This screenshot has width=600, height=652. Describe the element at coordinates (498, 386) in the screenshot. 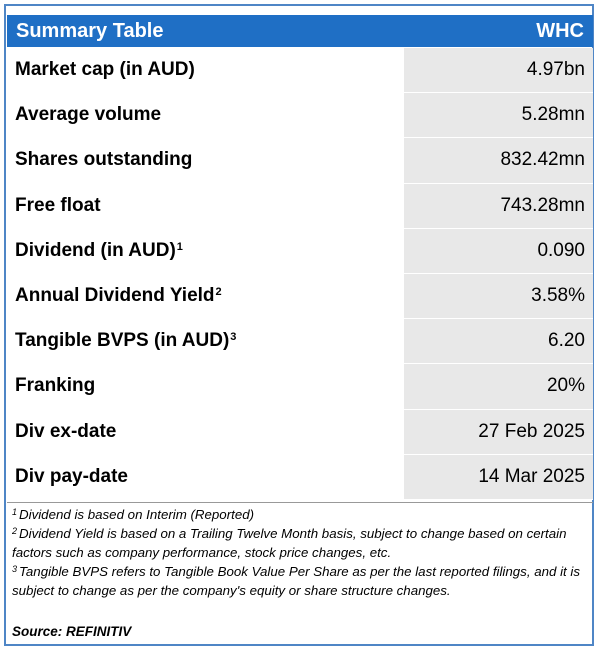

I see `row-value: 20%` at that location.